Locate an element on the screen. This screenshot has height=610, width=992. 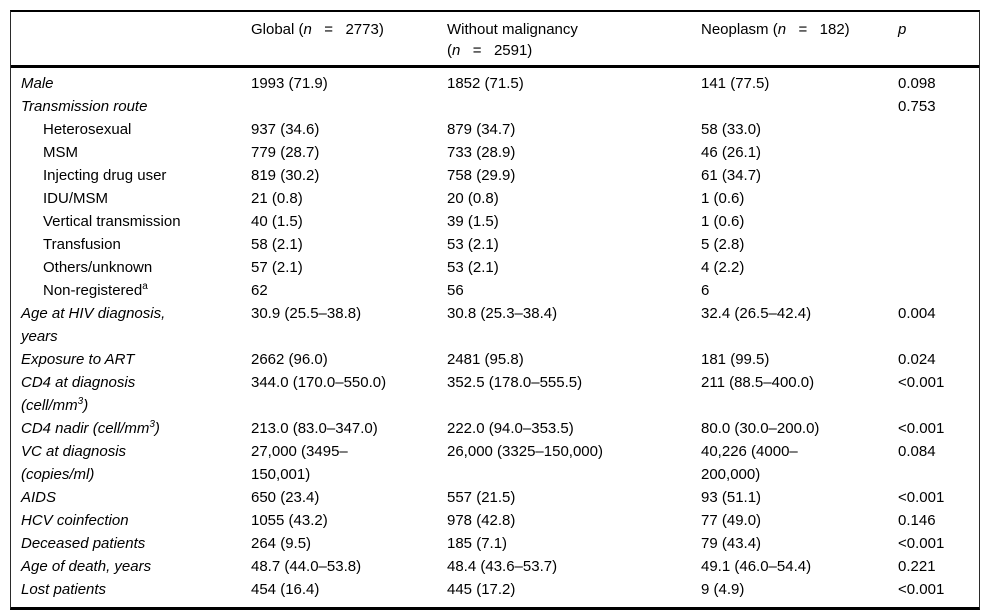
cell-without-malignancy: 30.8 (25.3–38.4) is located at coordinates (502, 313).